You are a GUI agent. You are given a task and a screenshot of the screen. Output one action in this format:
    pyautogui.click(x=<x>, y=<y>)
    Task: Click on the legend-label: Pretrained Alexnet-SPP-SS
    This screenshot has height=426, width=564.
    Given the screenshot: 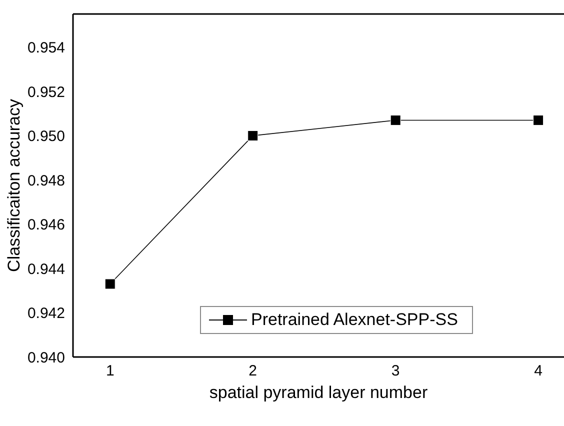 What is the action you would take?
    pyautogui.click(x=354, y=320)
    